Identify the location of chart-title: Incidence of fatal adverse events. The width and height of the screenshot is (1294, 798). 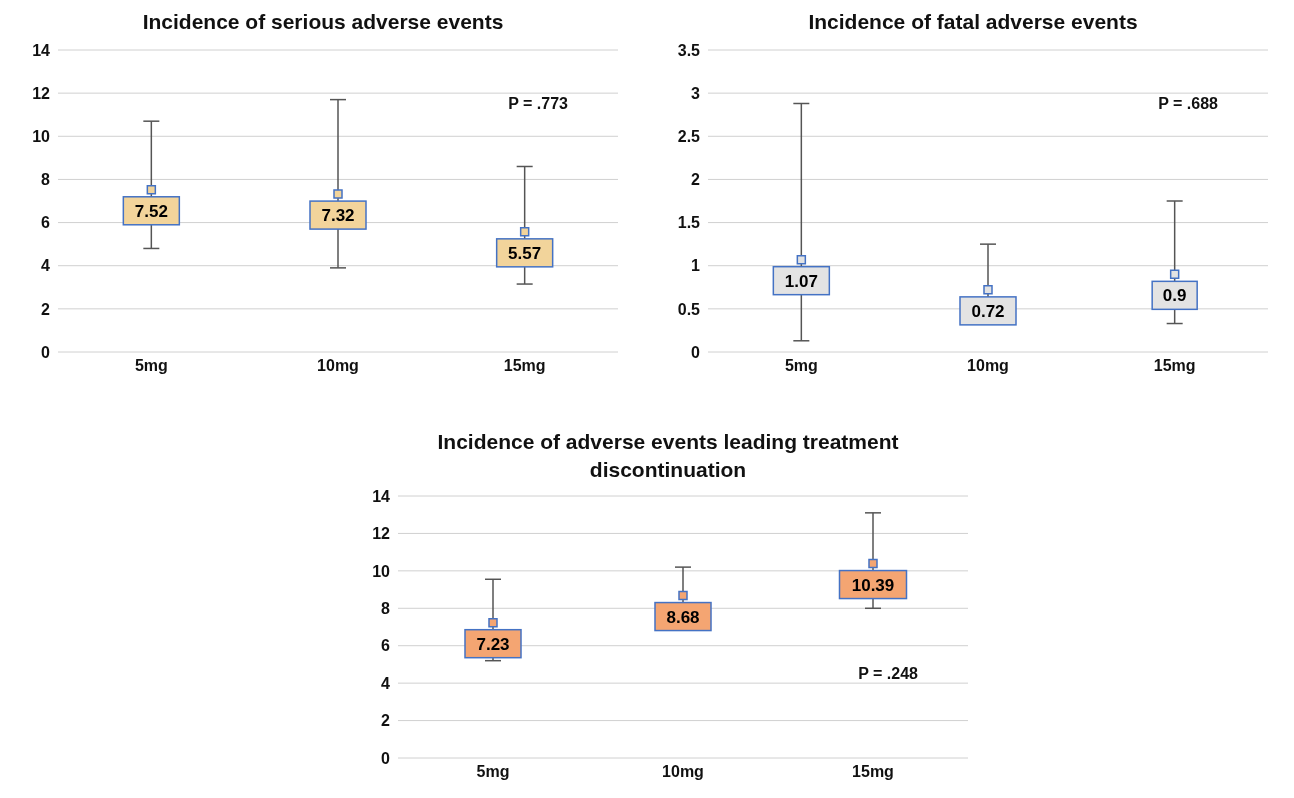
(973, 22).